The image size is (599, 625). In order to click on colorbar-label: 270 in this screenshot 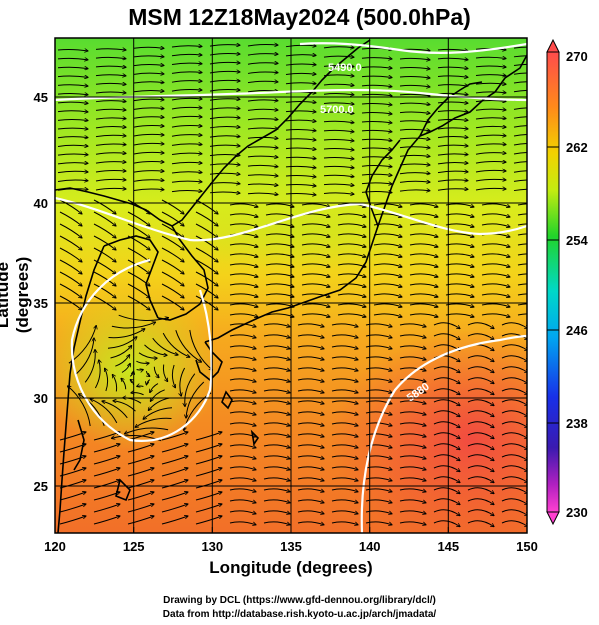, I will do `click(577, 56)`.